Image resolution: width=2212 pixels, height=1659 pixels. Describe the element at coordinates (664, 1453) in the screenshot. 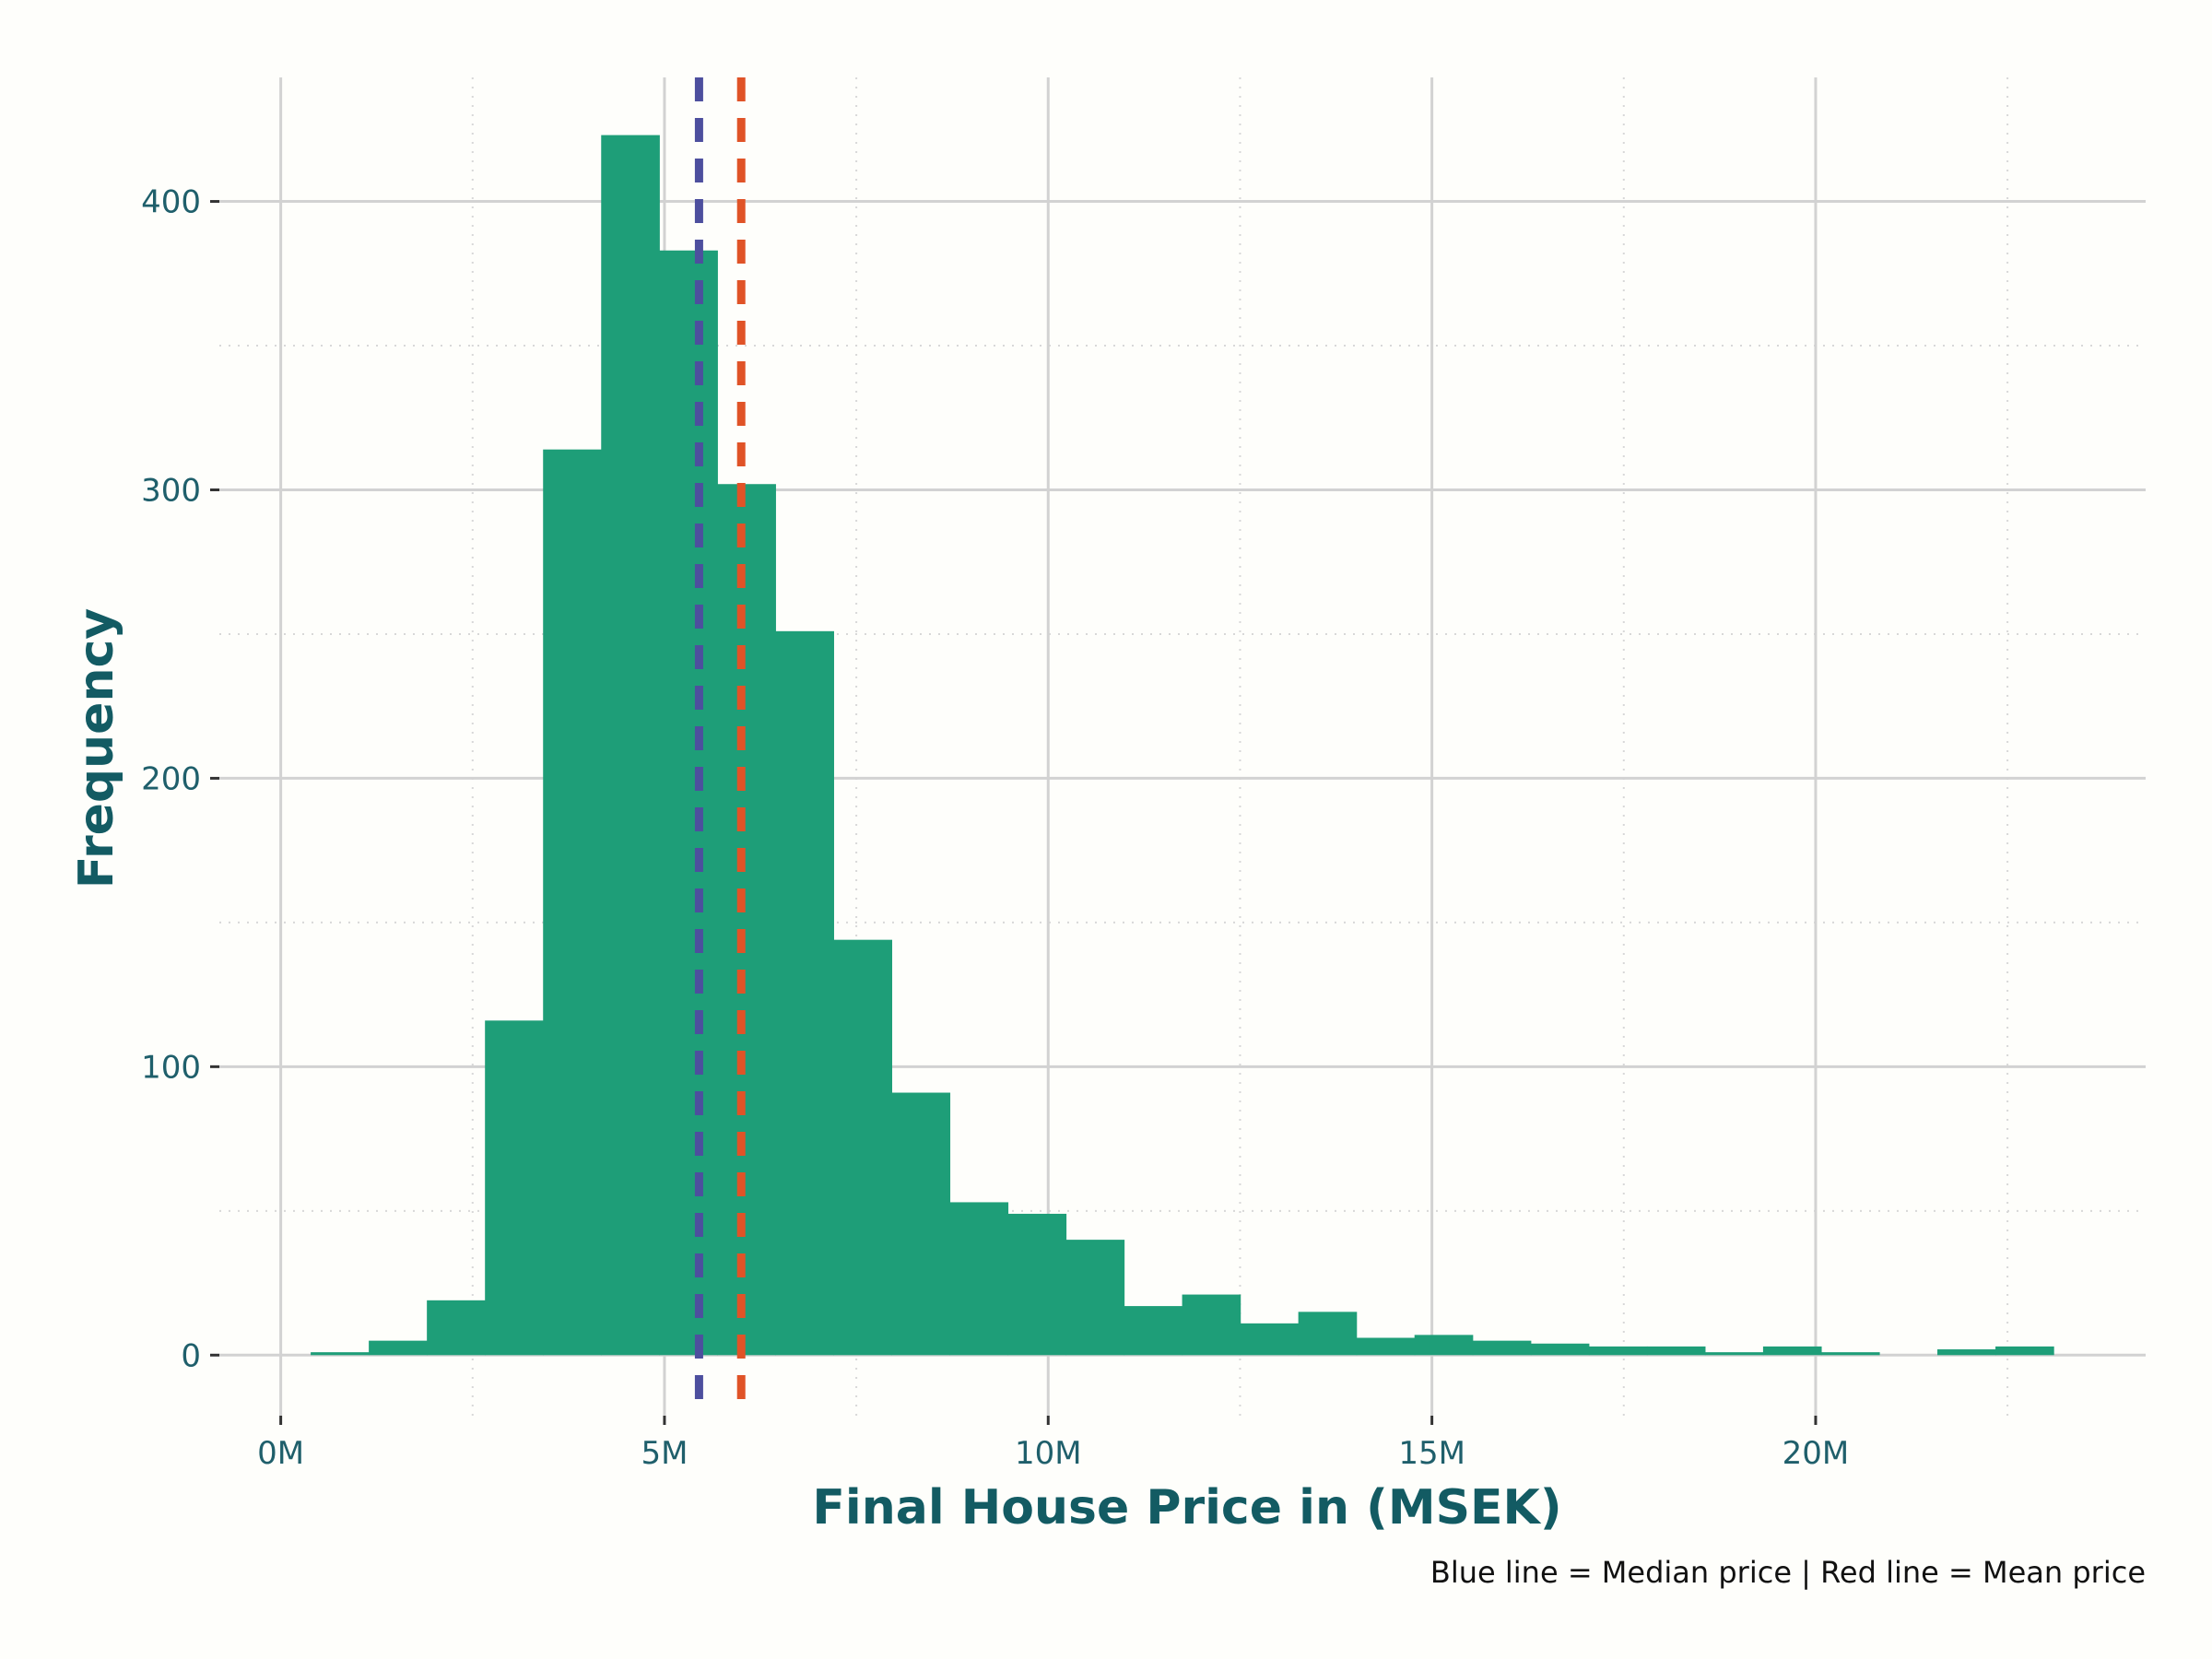

I see `x-tick-label: 5M` at that location.